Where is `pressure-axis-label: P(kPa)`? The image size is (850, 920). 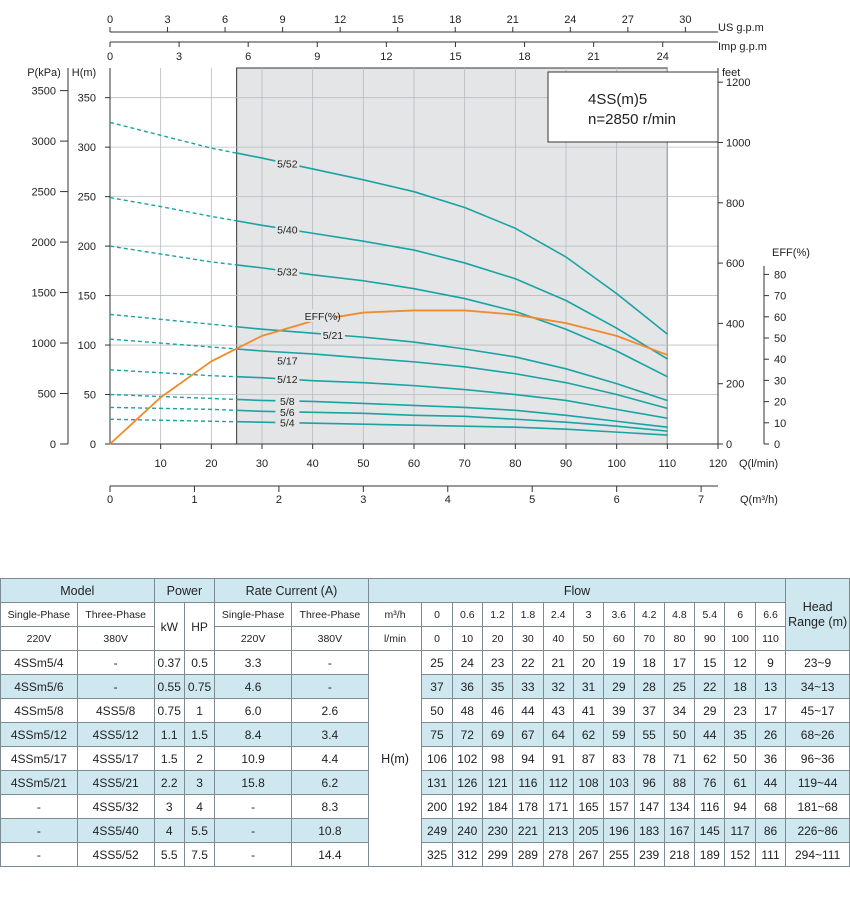 pressure-axis-label: P(kPa) is located at coordinates (44, 73).